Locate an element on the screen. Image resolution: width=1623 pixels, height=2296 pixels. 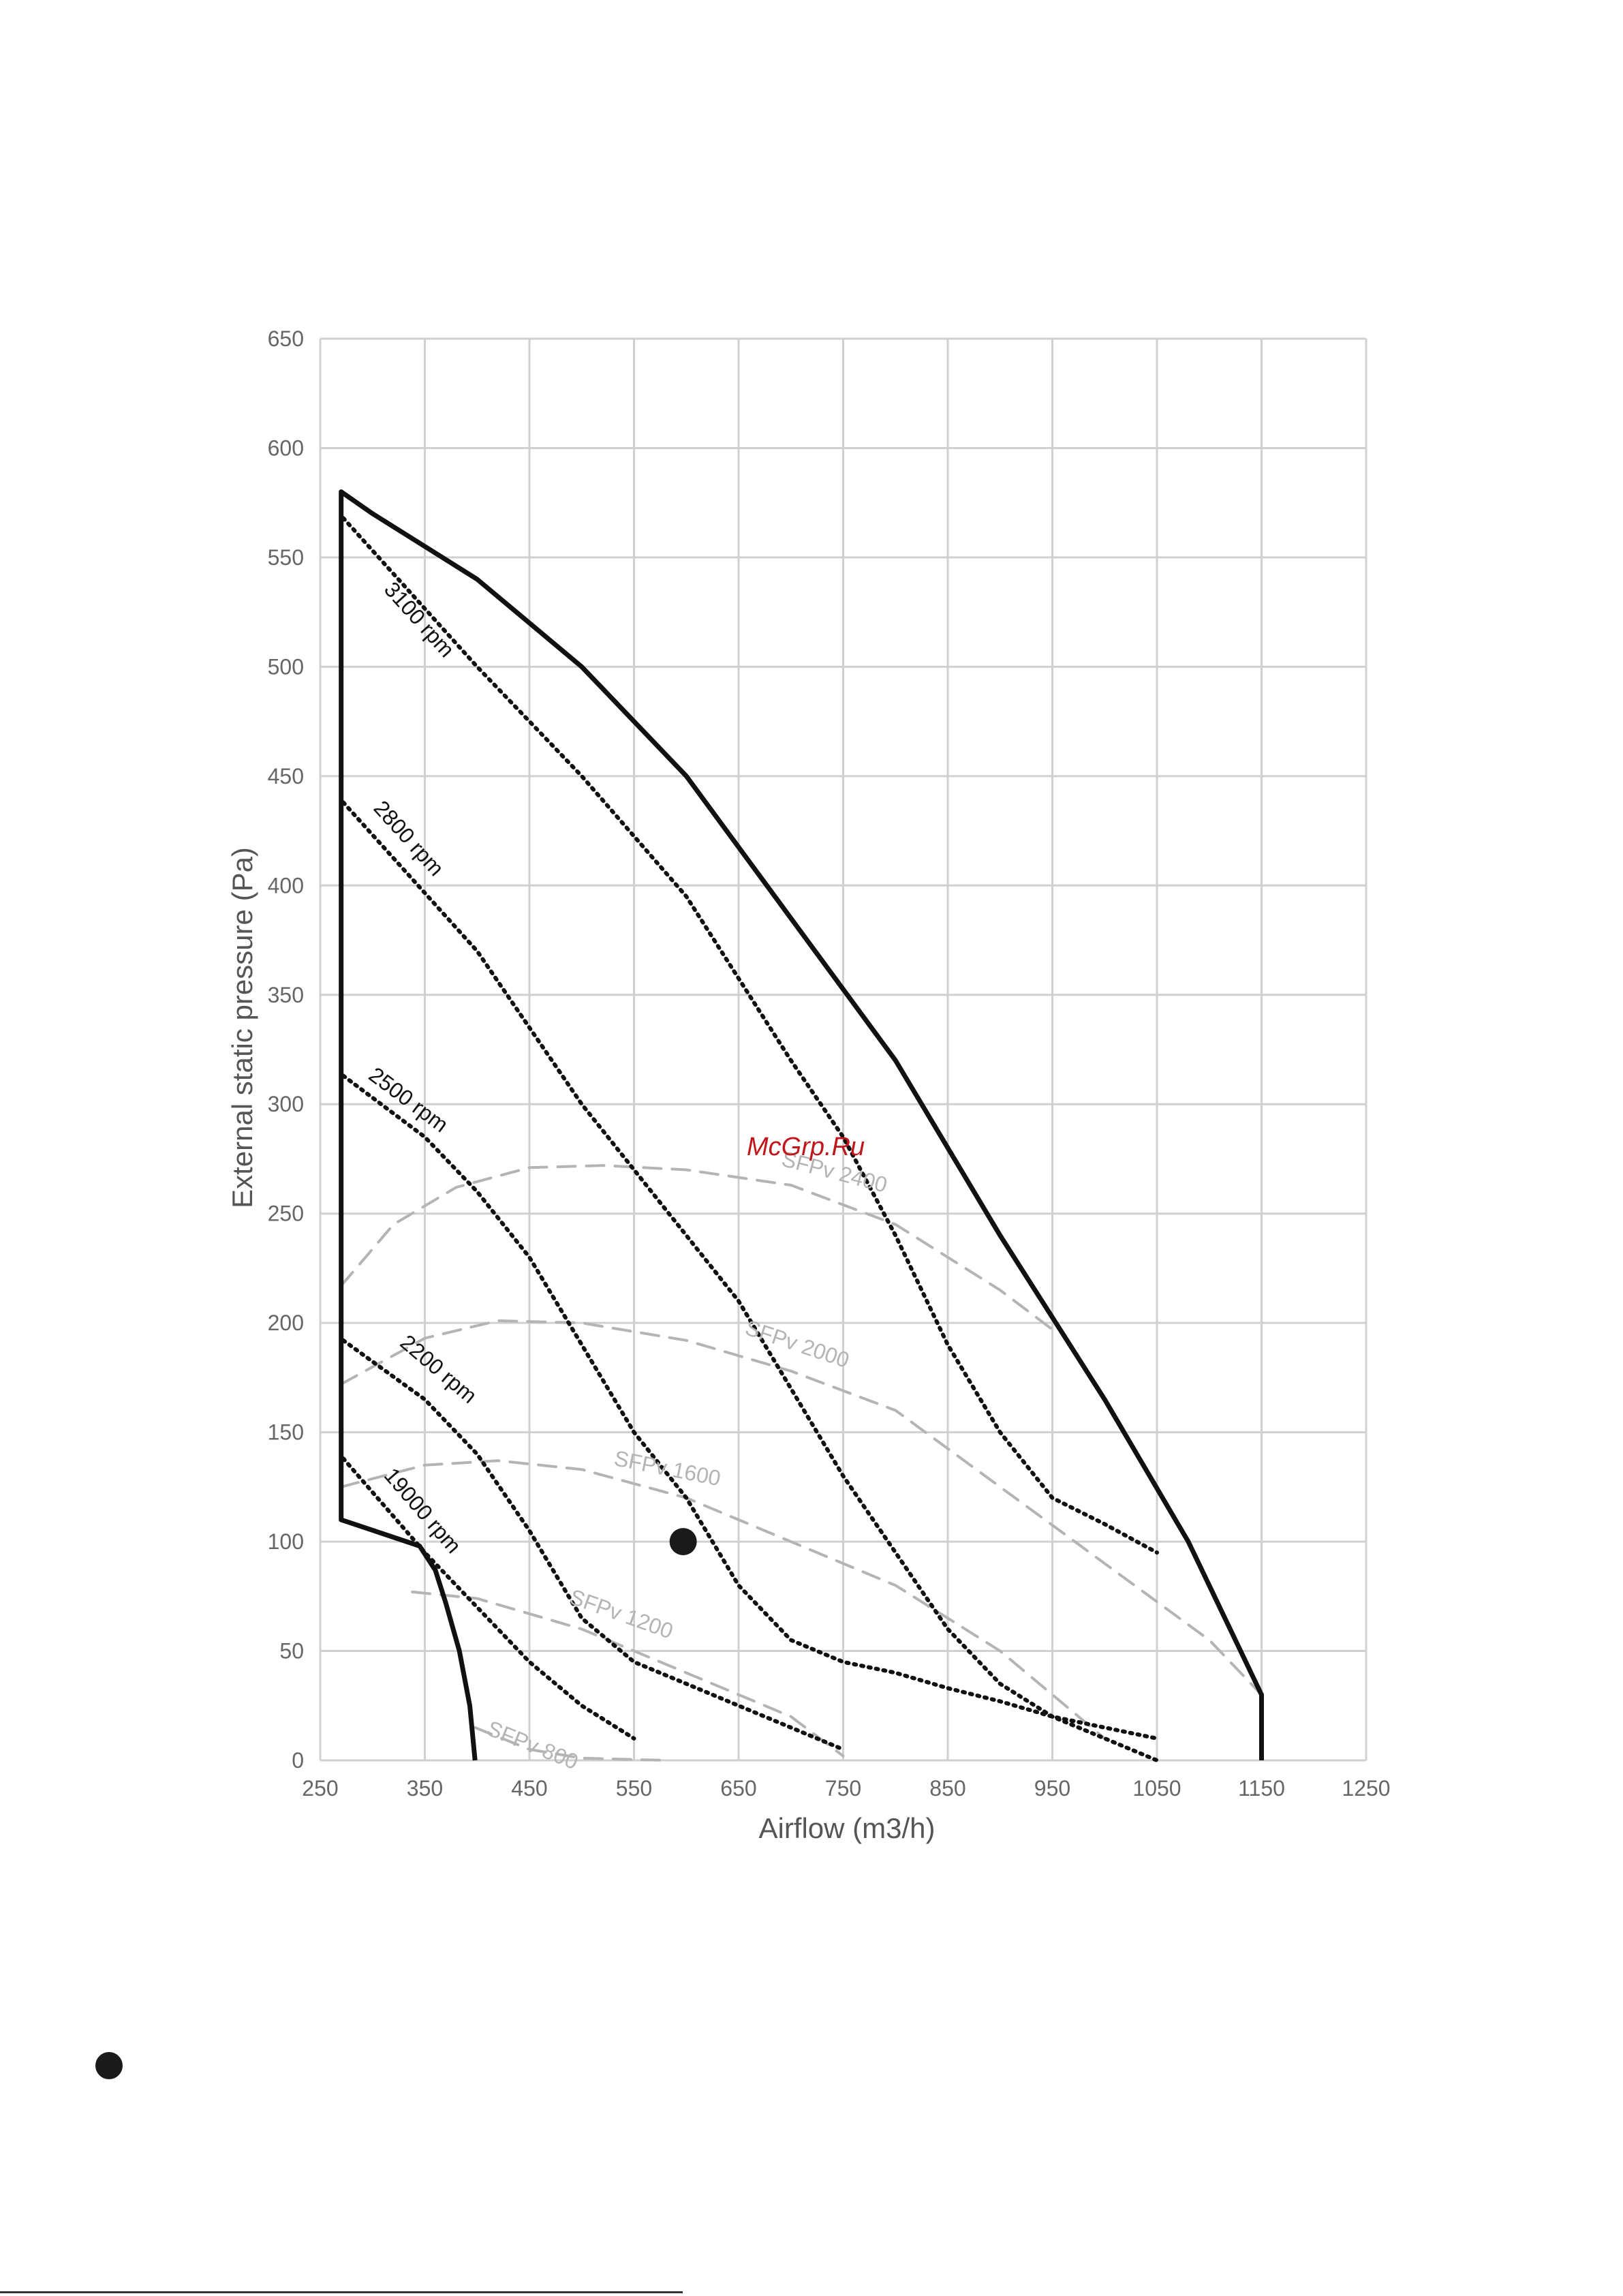
series-2200-rpm is located at coordinates (593, 1544).